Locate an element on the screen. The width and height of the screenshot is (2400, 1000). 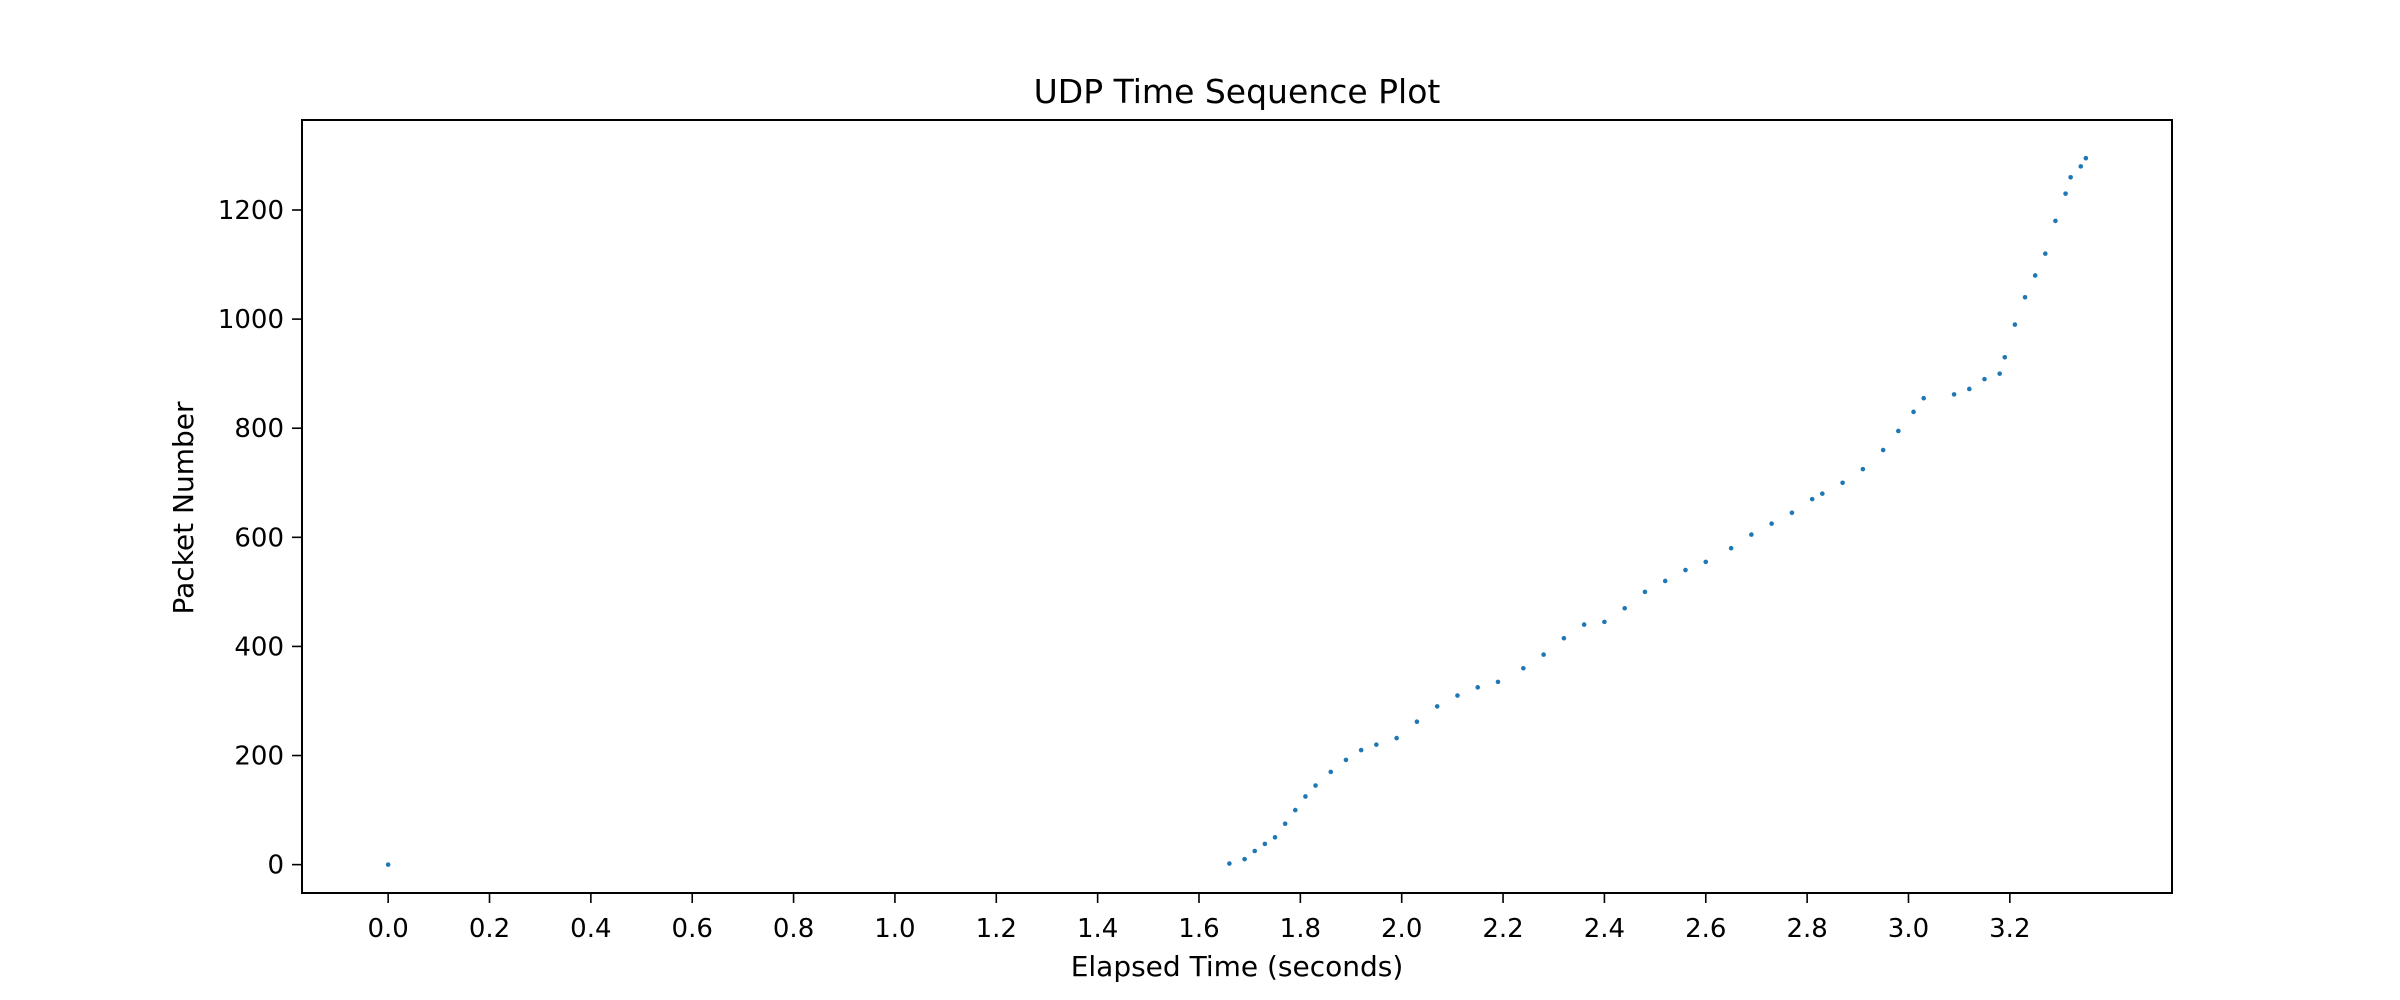
x-tick-label: 2.8 is located at coordinates (1806, 929).